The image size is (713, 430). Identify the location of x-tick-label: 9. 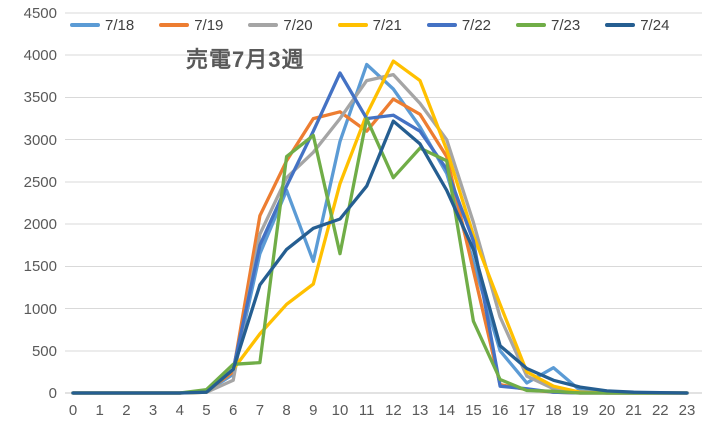
(313, 410).